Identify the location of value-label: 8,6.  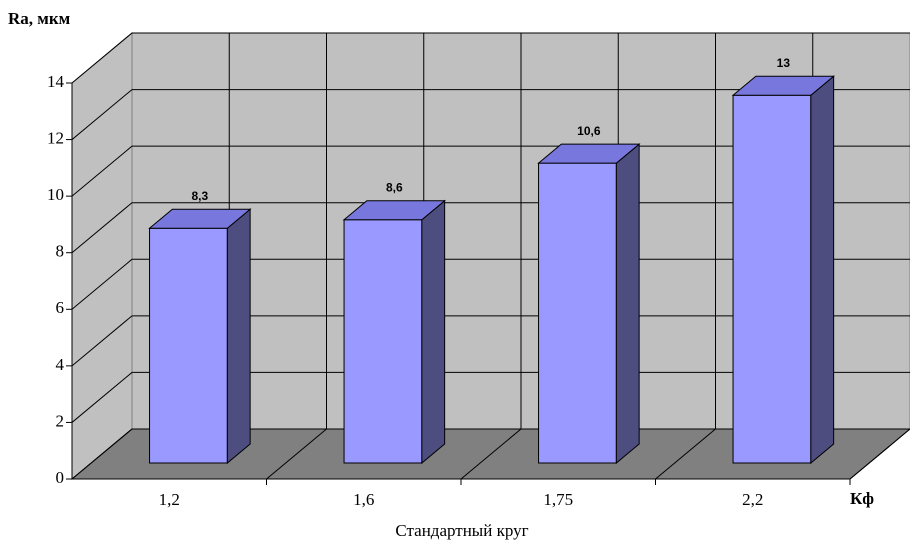
(394, 187).